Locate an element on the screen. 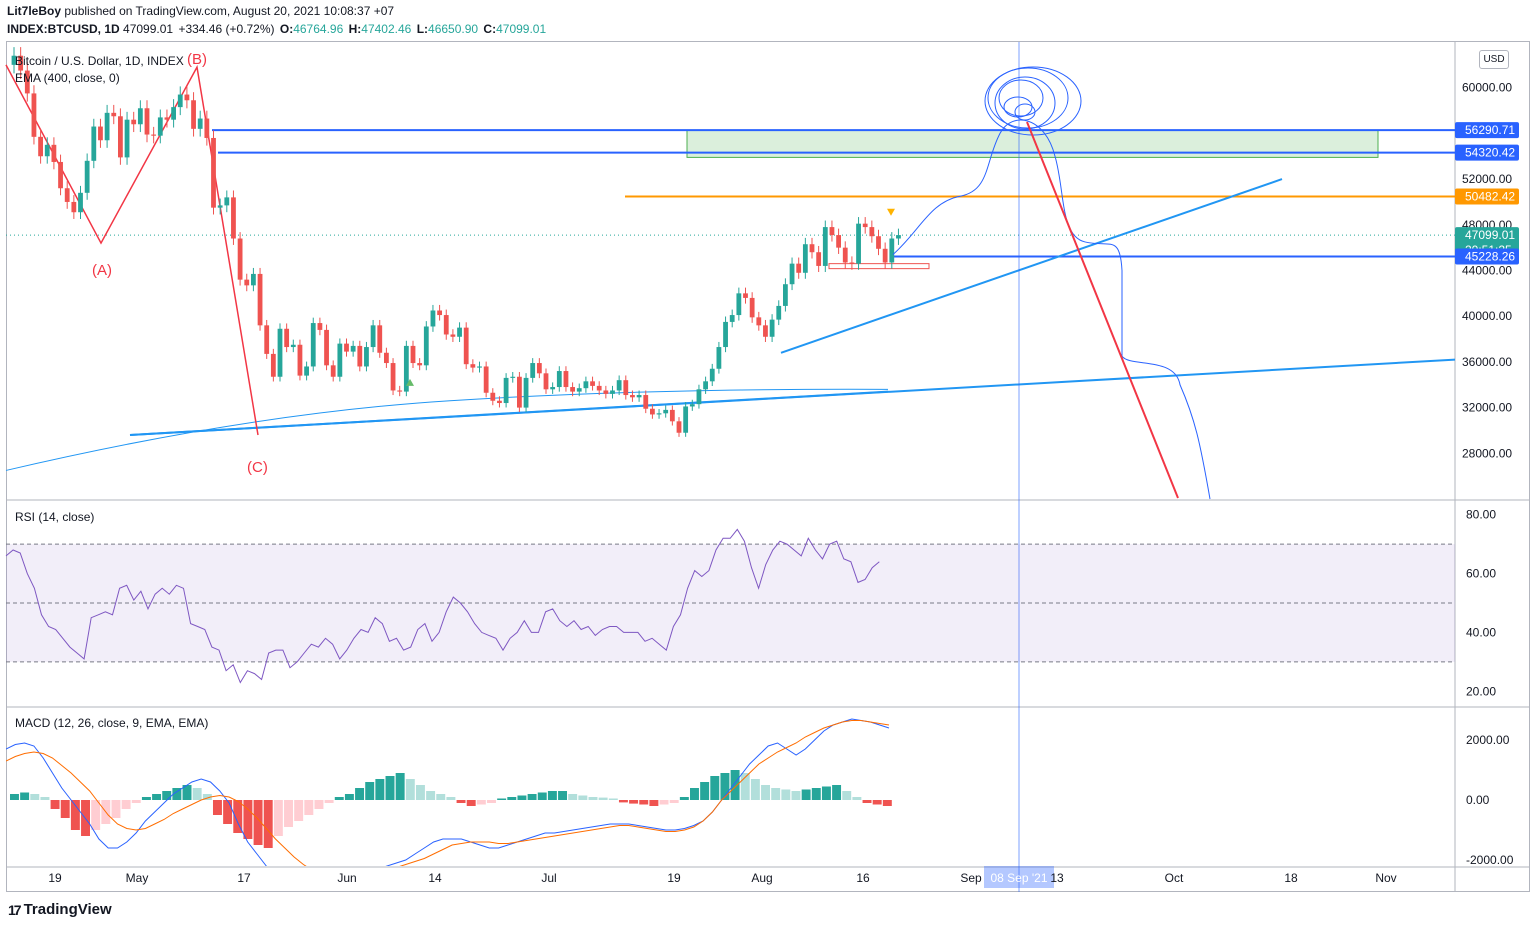  price-tick-label: 32000.00 is located at coordinates (1487, 408).